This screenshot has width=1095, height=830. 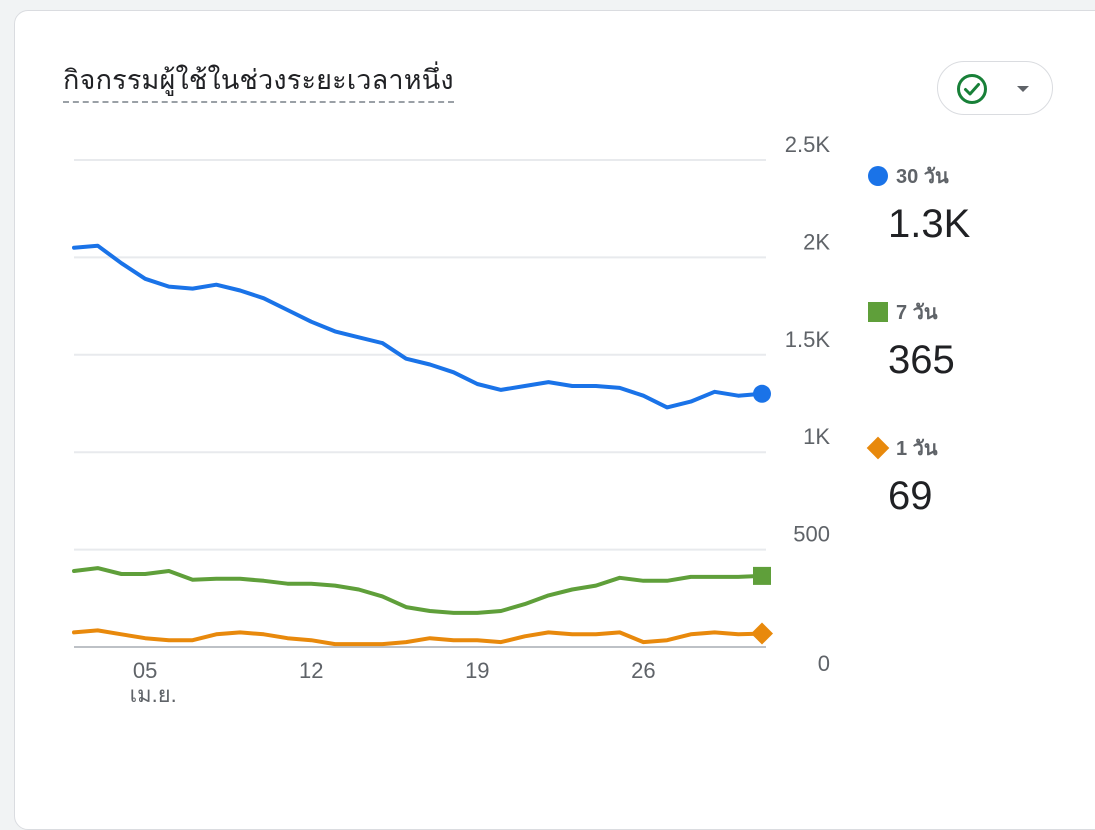 I want to click on caret-down-icon, so click(x=1023, y=89).